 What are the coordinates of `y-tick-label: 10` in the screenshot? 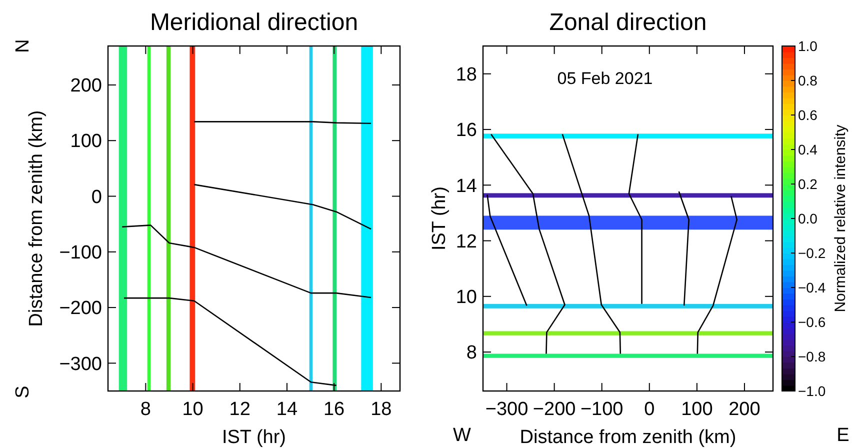 It's located at (466, 297).